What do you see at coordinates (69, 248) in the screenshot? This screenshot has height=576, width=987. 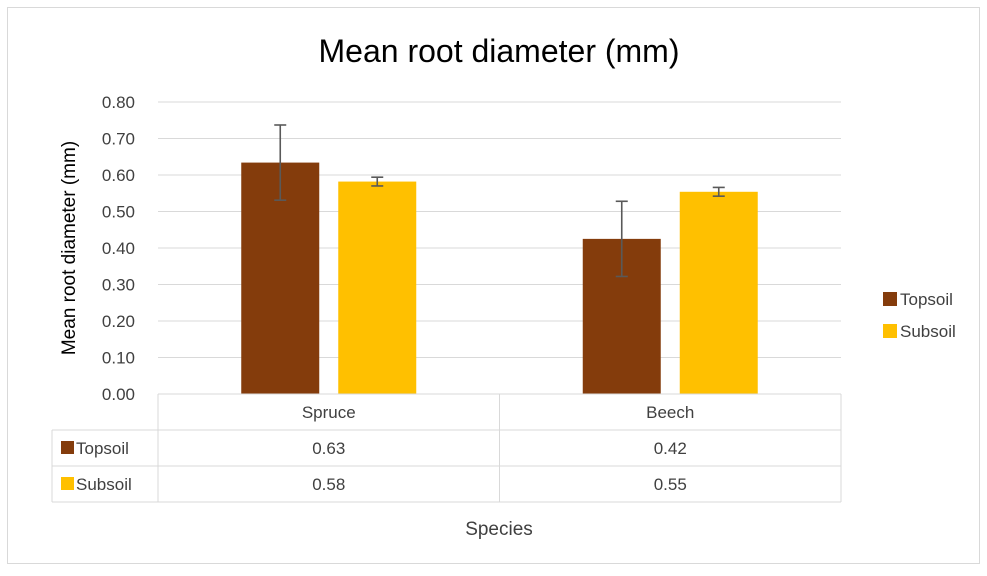 I see `y-axis-title: Mean root diameter (mm)` at bounding box center [69, 248].